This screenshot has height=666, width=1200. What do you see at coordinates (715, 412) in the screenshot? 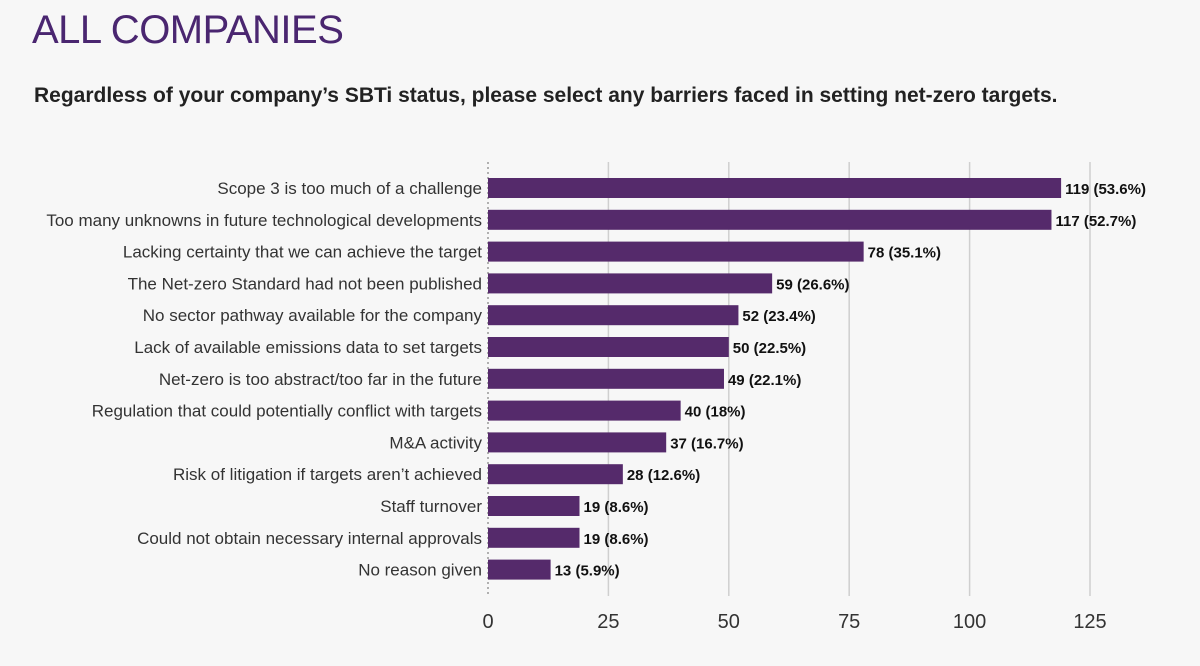
I see `data-label: 40 (18%)` at bounding box center [715, 412].